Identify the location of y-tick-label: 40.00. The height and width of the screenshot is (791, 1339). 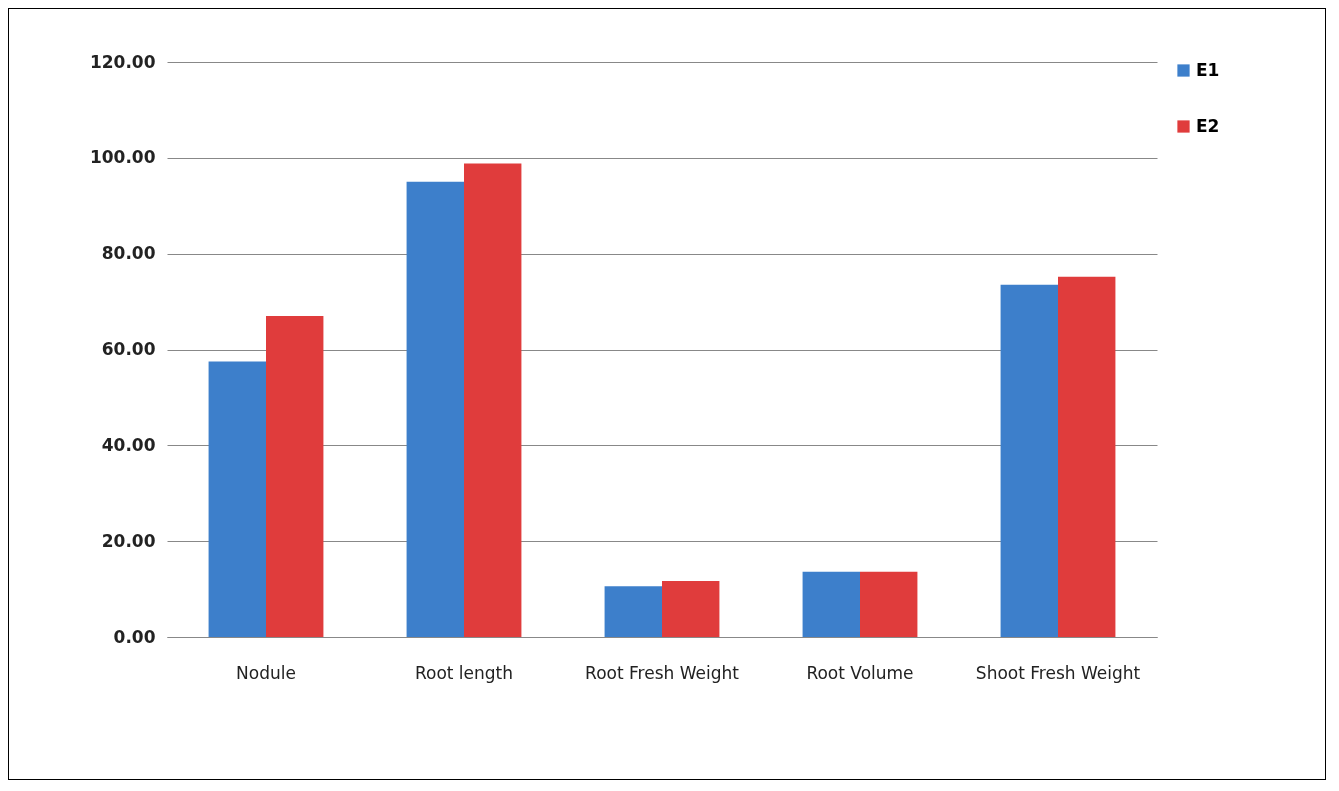
(128, 444).